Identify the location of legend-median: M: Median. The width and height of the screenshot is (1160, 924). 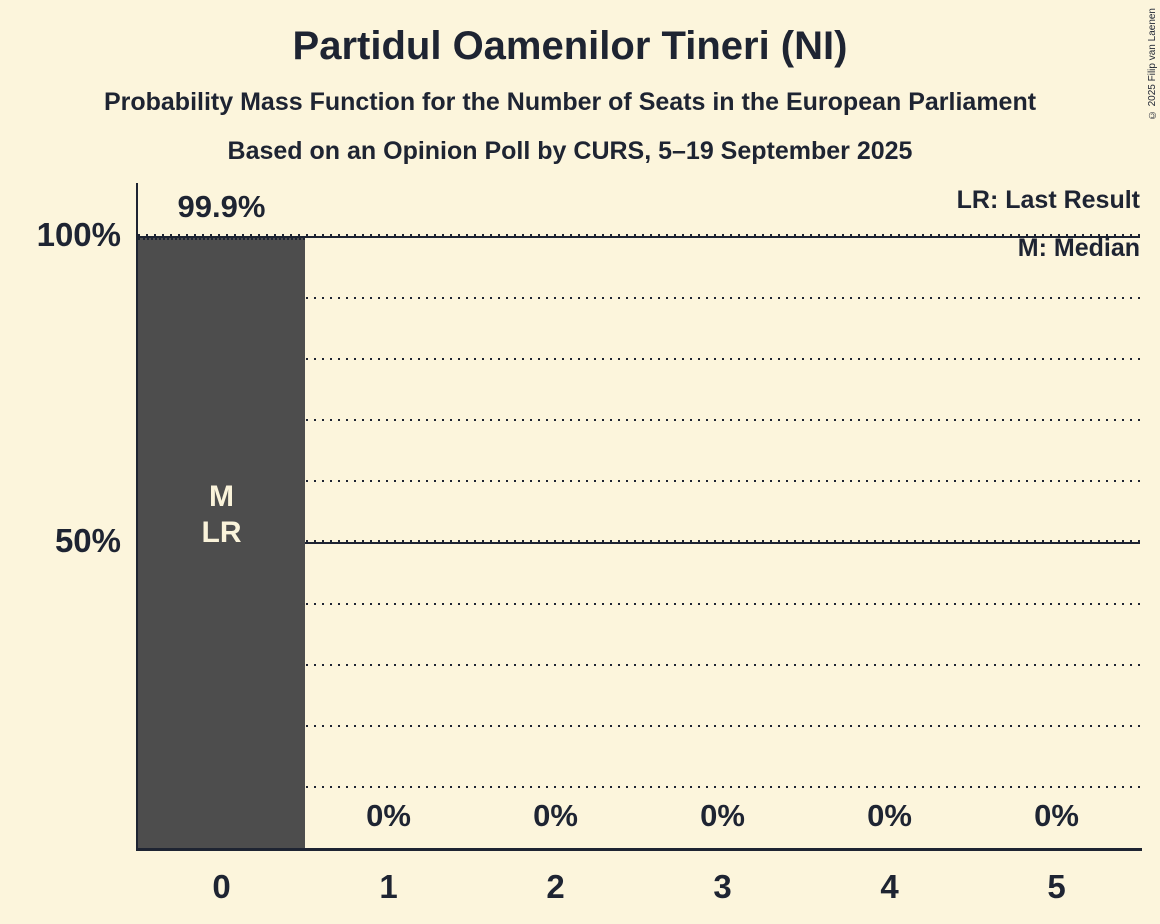
(1078, 248).